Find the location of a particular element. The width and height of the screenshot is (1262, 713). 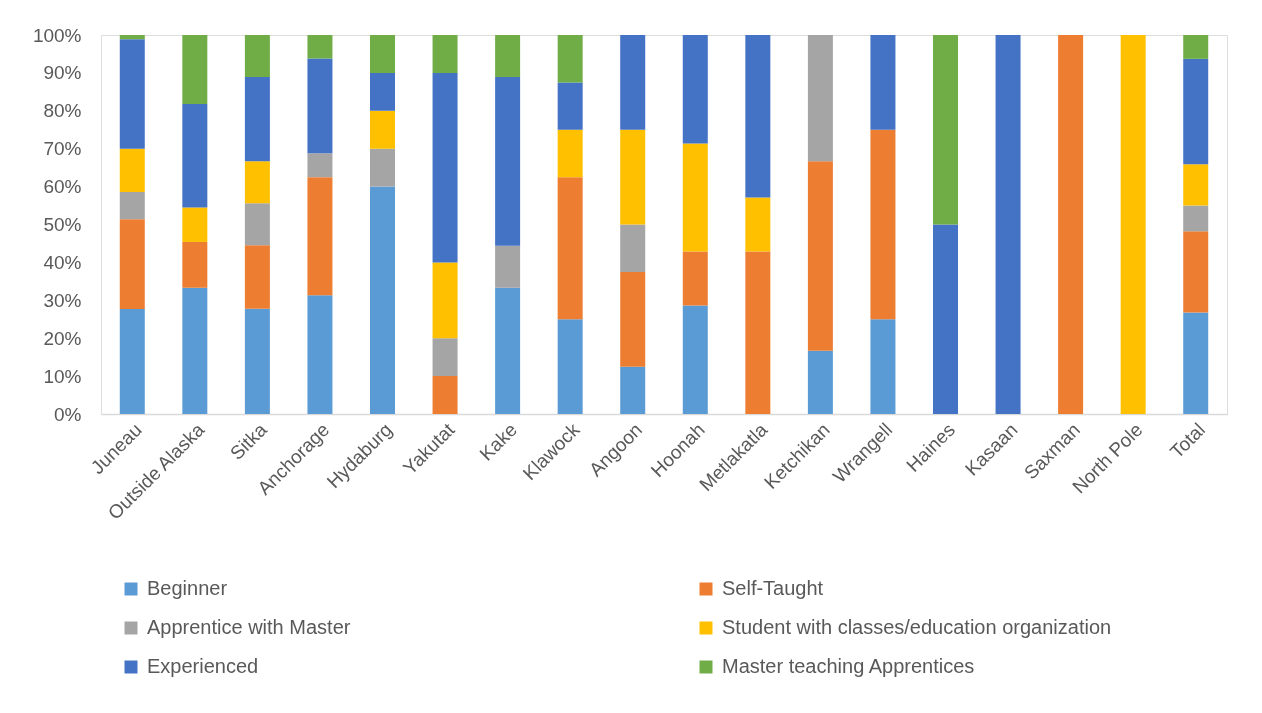

legend-label: Beginner is located at coordinates (187, 588).